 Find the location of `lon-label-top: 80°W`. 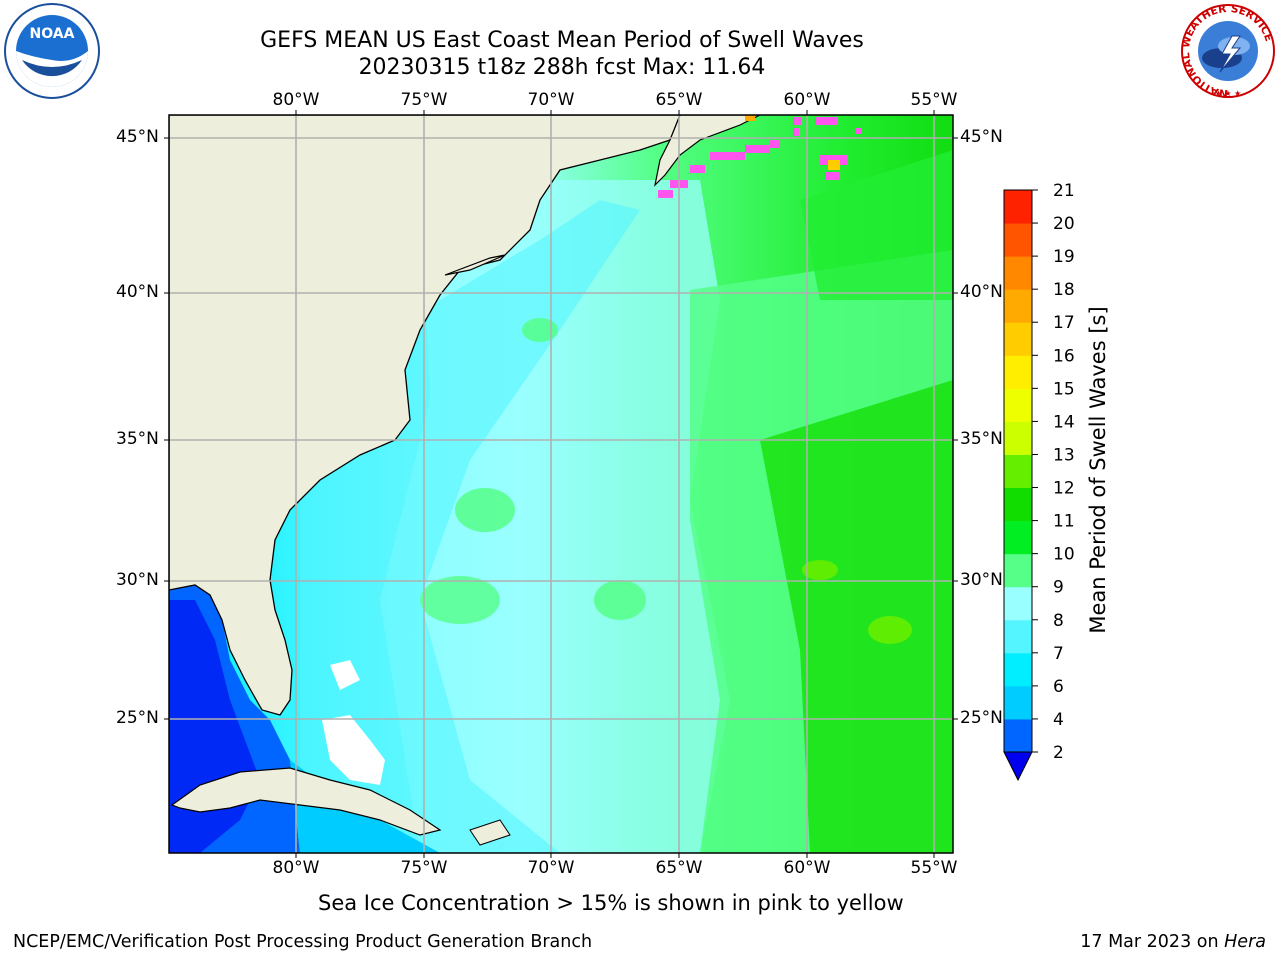

lon-label-top: 80°W is located at coordinates (296, 100).